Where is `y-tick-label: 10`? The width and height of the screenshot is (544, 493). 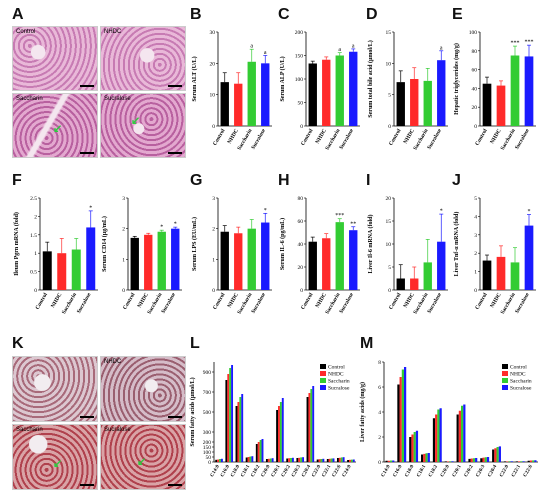 y-tick-label: 10 is located at coordinates (213, 96).